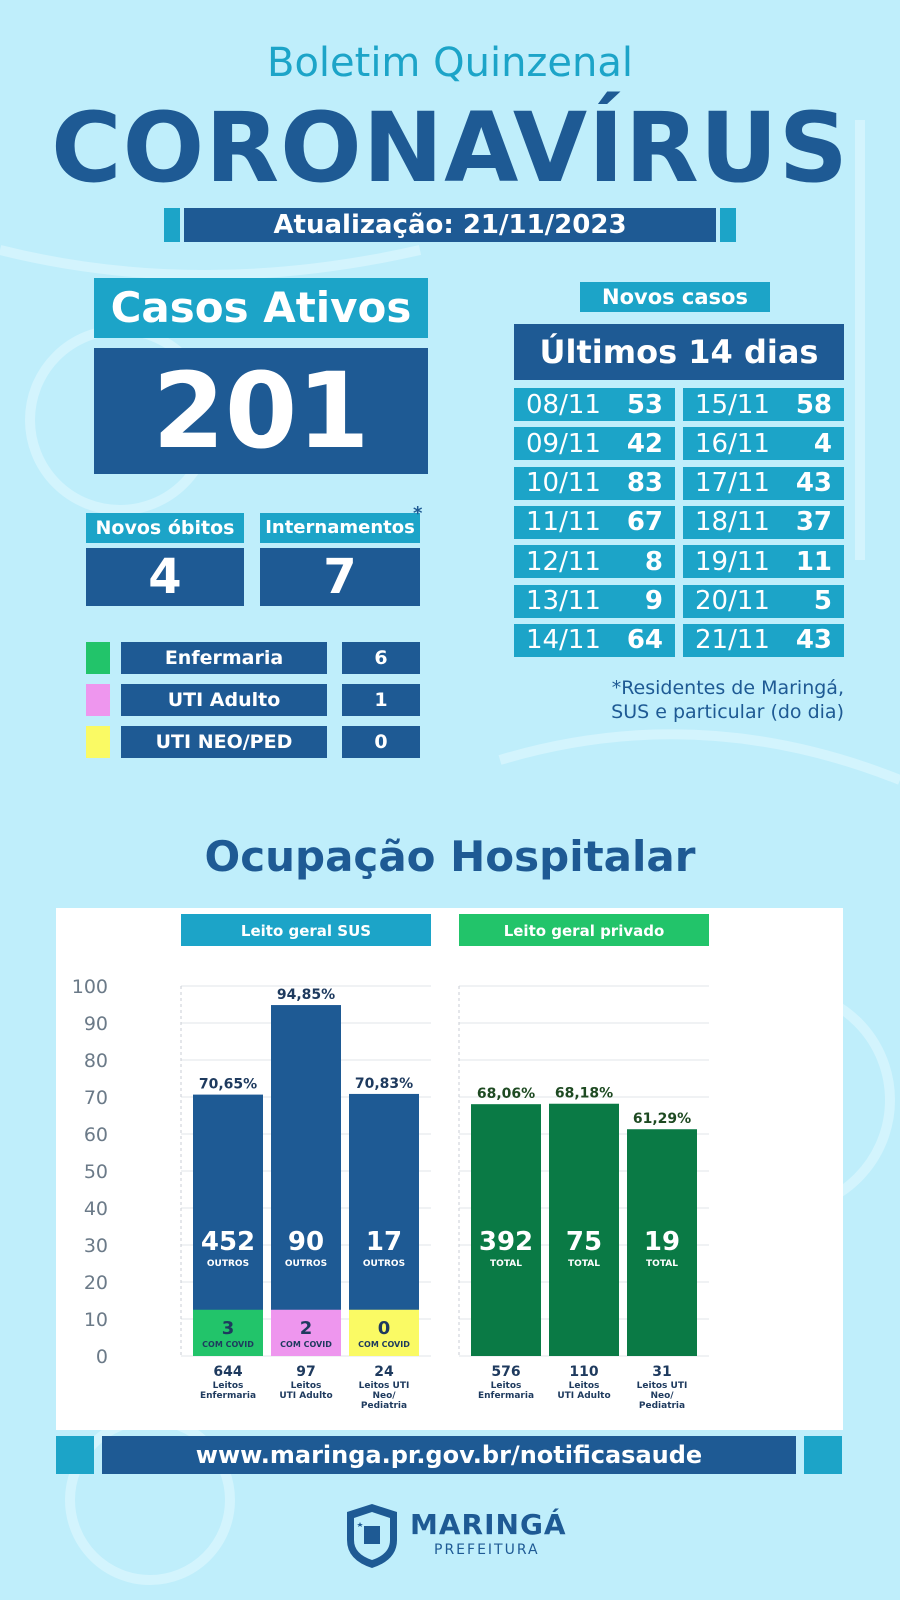 The width and height of the screenshot is (900, 1600). I want to click on covid-value: 0, so click(384, 1328).